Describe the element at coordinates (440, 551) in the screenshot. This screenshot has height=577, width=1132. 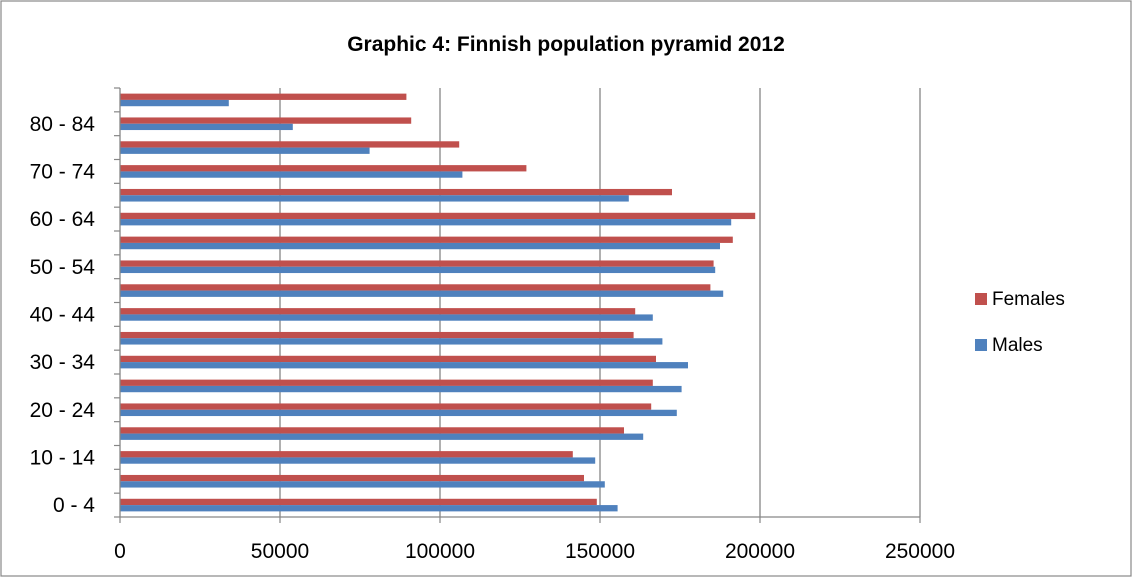
I see `x-tick-label: 100000` at that location.